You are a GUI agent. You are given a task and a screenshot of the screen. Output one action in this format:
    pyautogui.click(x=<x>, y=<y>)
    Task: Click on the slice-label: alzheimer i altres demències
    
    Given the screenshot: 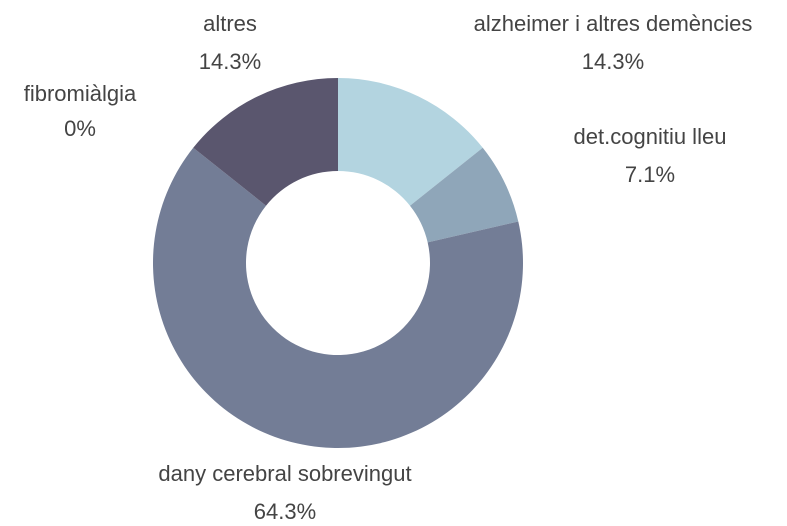 What is the action you would take?
    pyautogui.click(x=613, y=23)
    